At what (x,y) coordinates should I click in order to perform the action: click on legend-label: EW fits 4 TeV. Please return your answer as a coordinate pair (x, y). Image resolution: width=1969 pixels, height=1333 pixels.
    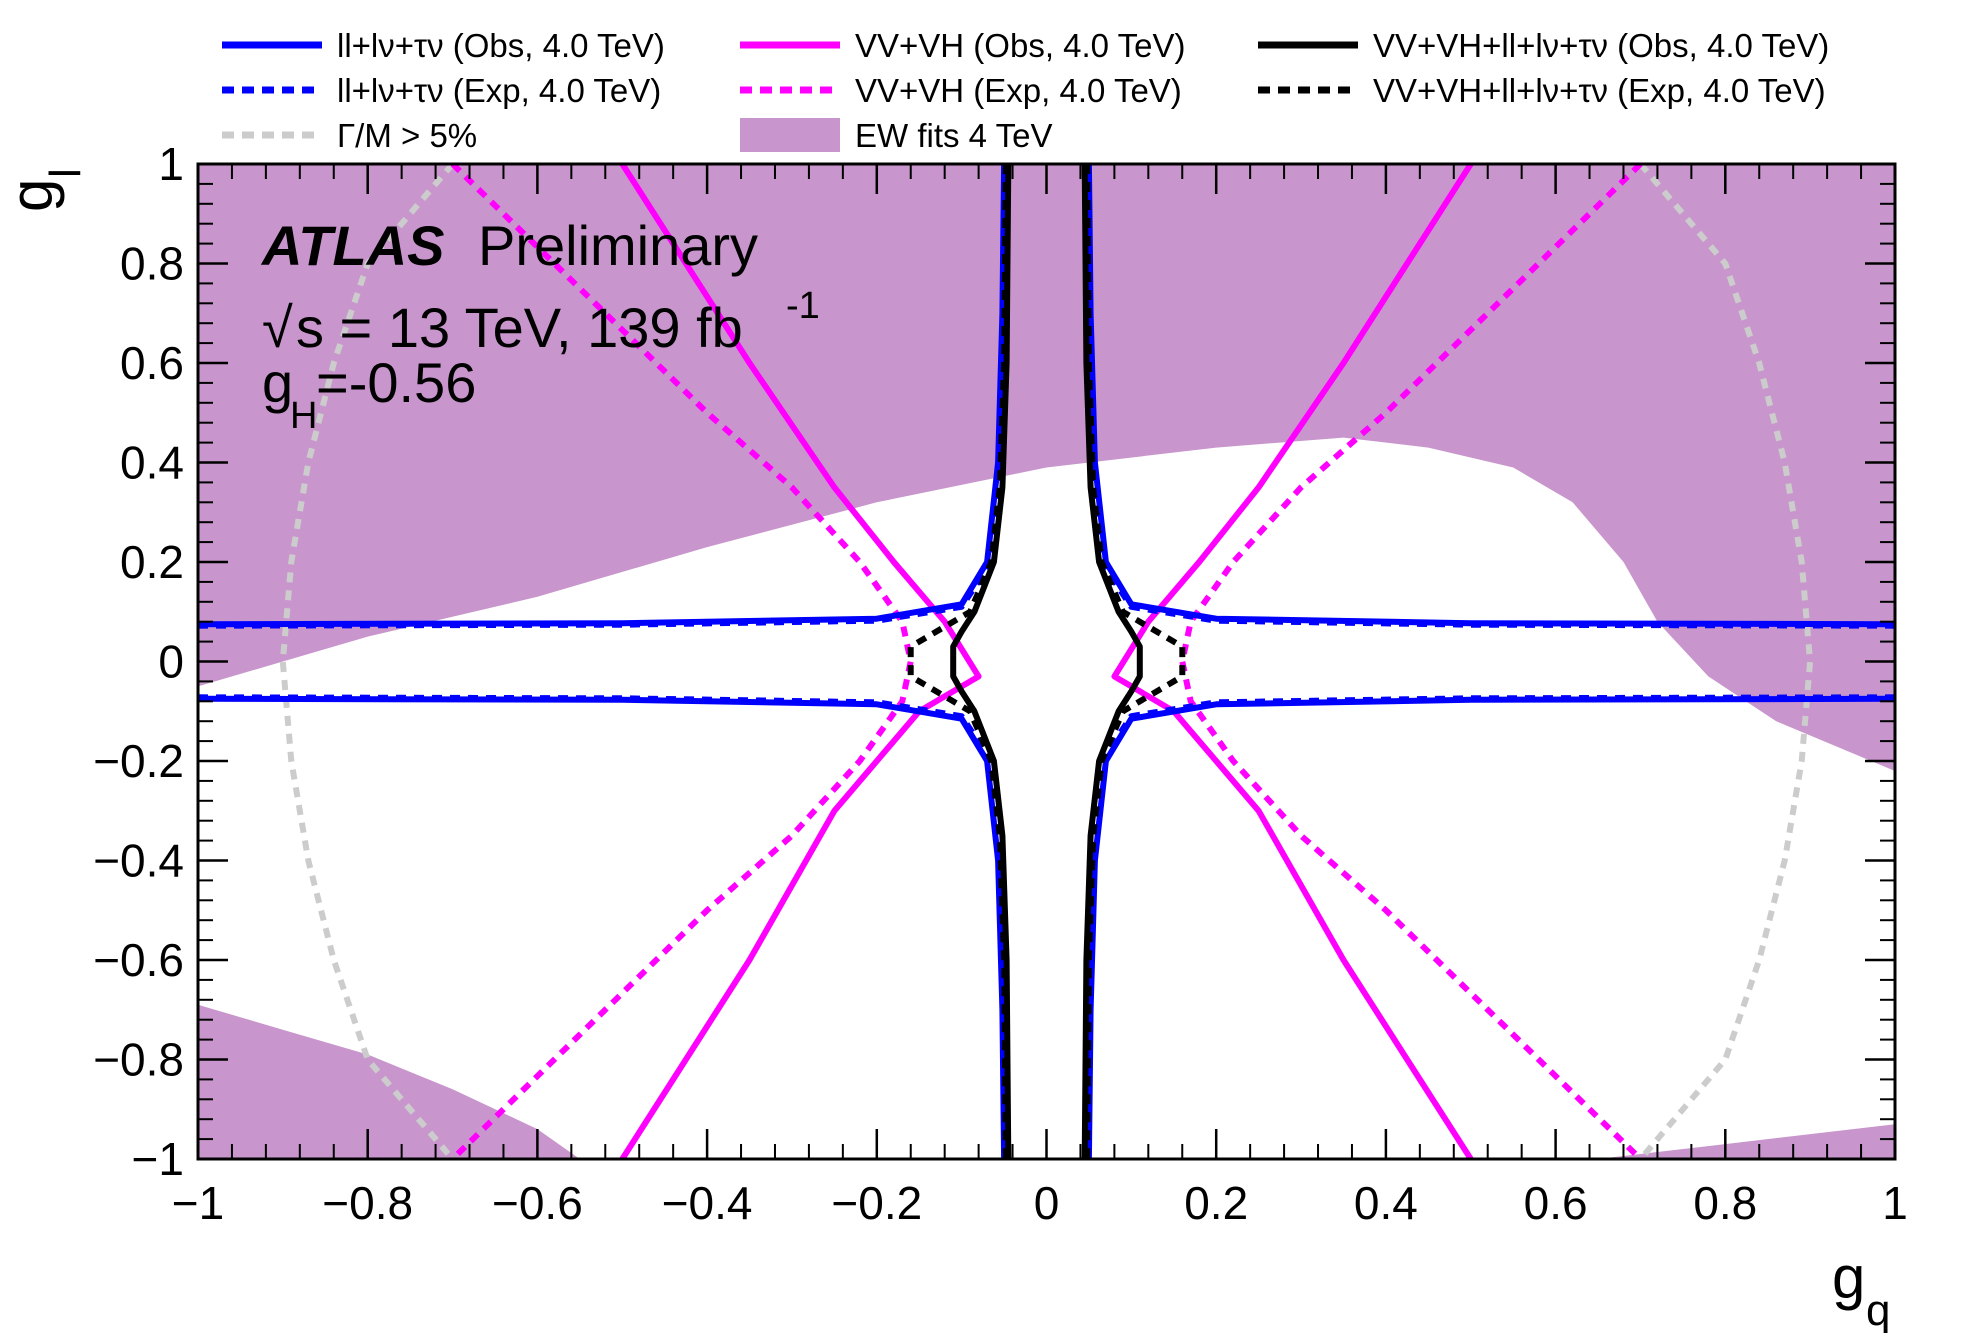
    Looking at the image, I should click on (953, 135).